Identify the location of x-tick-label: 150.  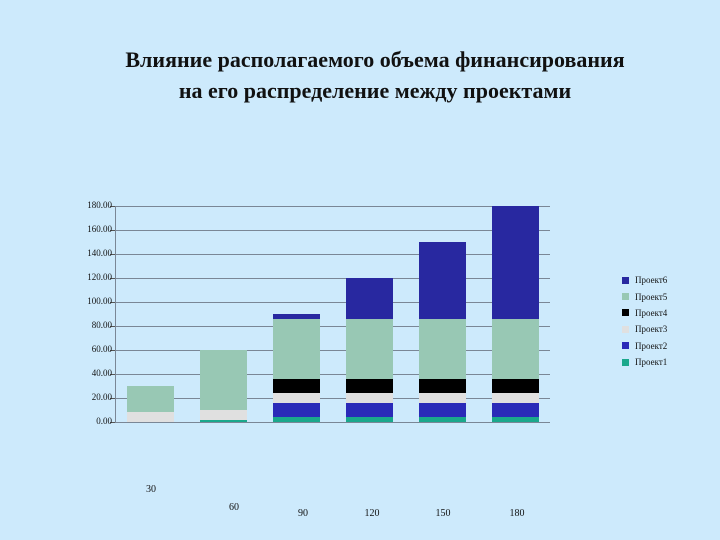
(443, 513).